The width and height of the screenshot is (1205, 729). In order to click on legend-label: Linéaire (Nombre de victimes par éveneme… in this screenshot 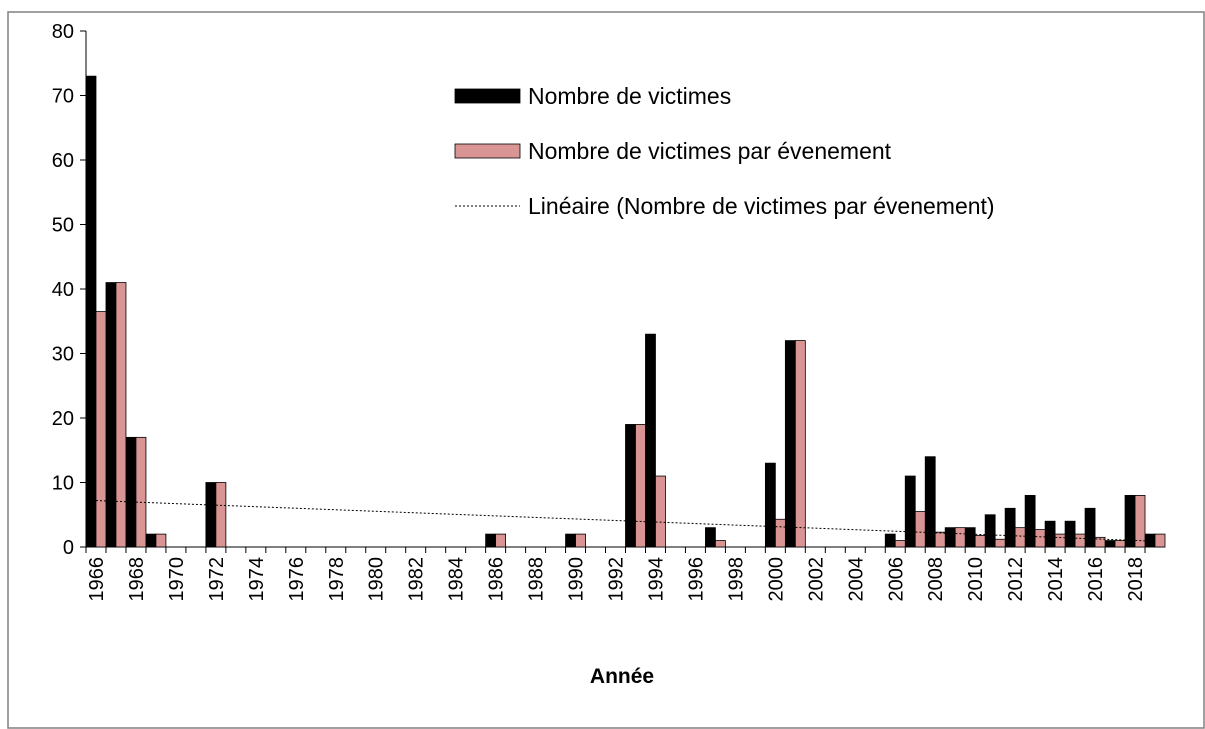, I will do `click(761, 206)`.